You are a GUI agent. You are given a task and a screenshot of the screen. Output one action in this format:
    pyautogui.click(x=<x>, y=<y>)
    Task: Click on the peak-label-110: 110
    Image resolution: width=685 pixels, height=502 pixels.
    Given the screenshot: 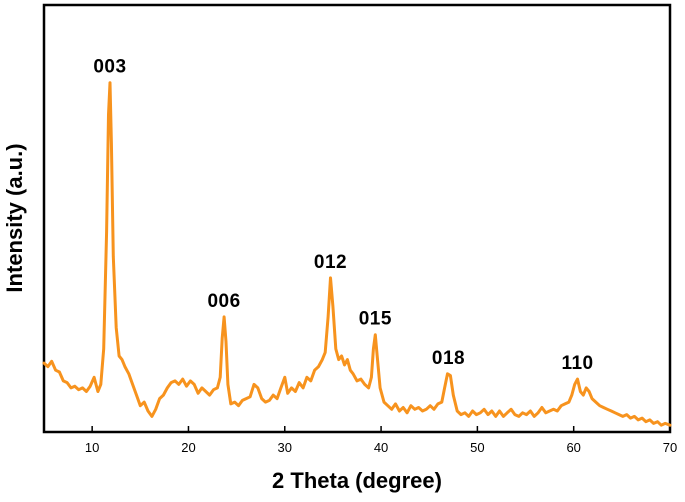 What is the action you would take?
    pyautogui.click(x=577, y=363)
    